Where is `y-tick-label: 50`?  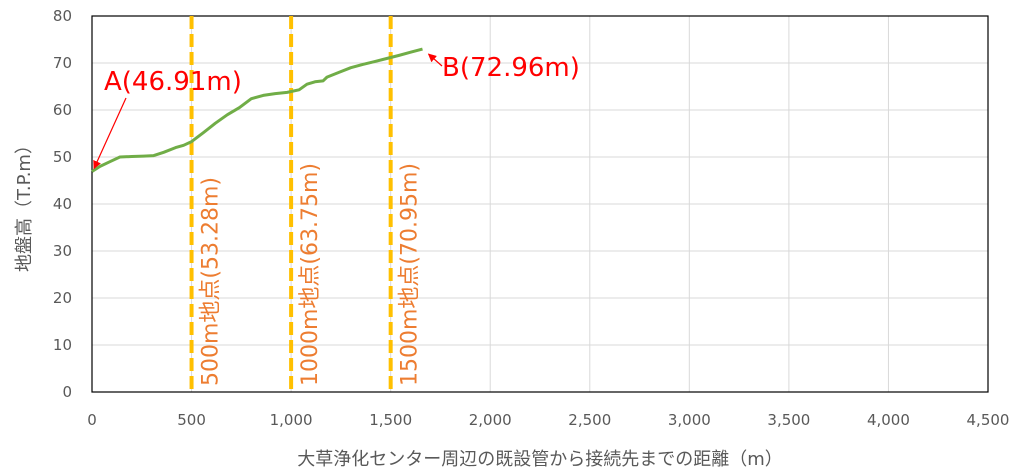
y-tick-label: 50 is located at coordinates (62, 157).